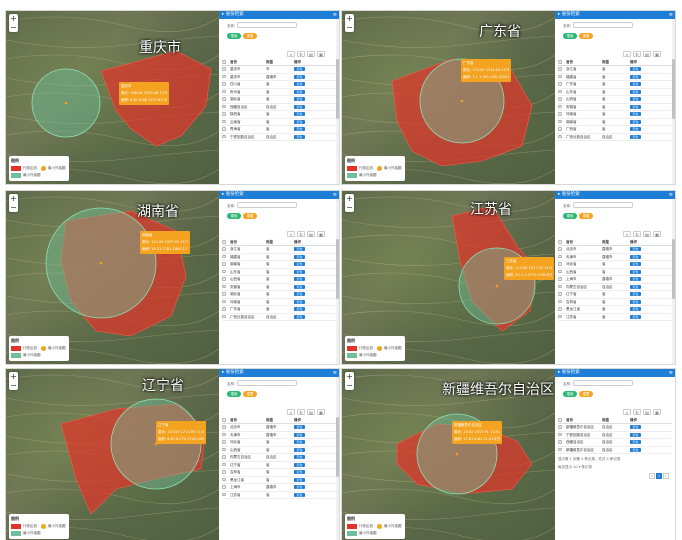 Image resolution: width=682 pixels, height=540 pixels. I want to click on export-icon: ▦, so click(321, 54).